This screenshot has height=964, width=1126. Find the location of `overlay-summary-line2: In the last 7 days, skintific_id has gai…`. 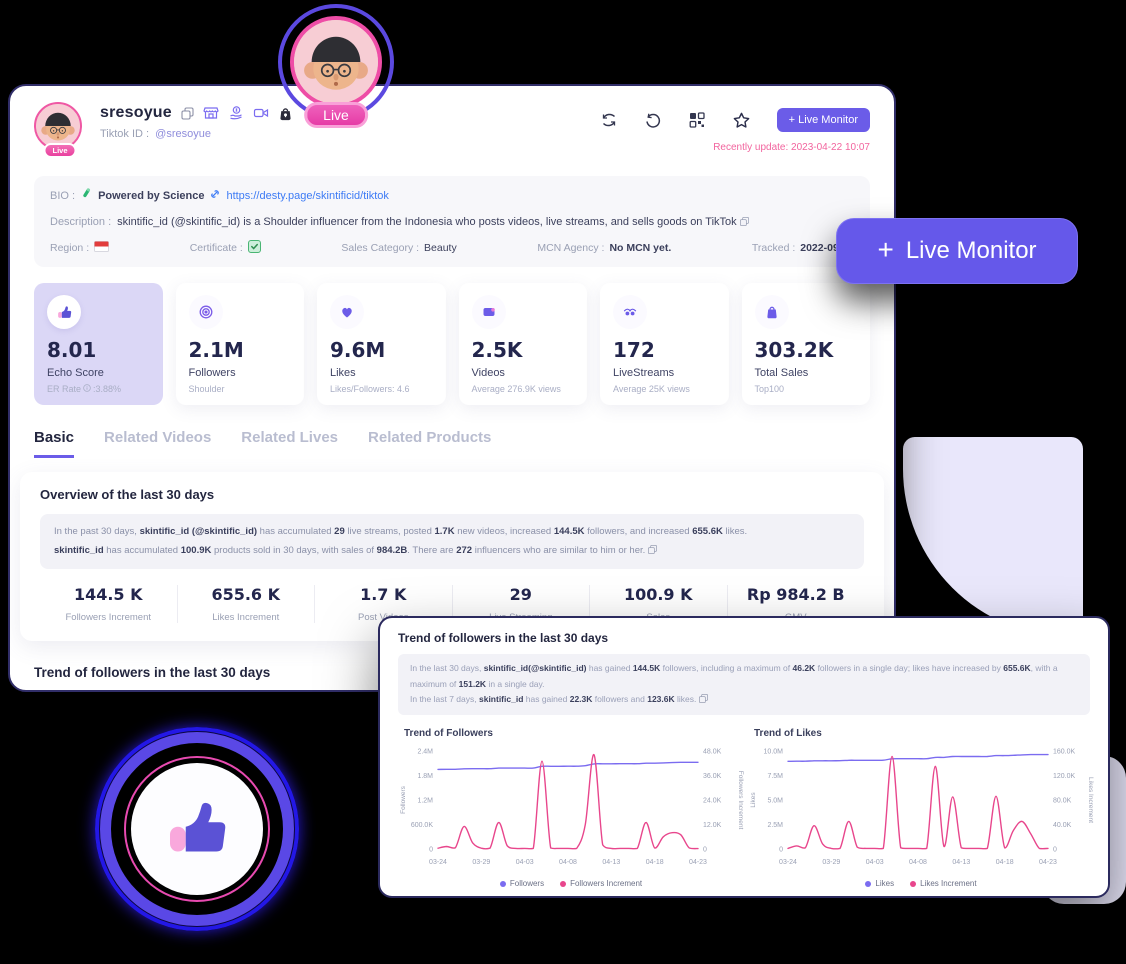

overlay-summary-line2: In the last 7 days, skintific_id has gai… is located at coordinates (744, 700).